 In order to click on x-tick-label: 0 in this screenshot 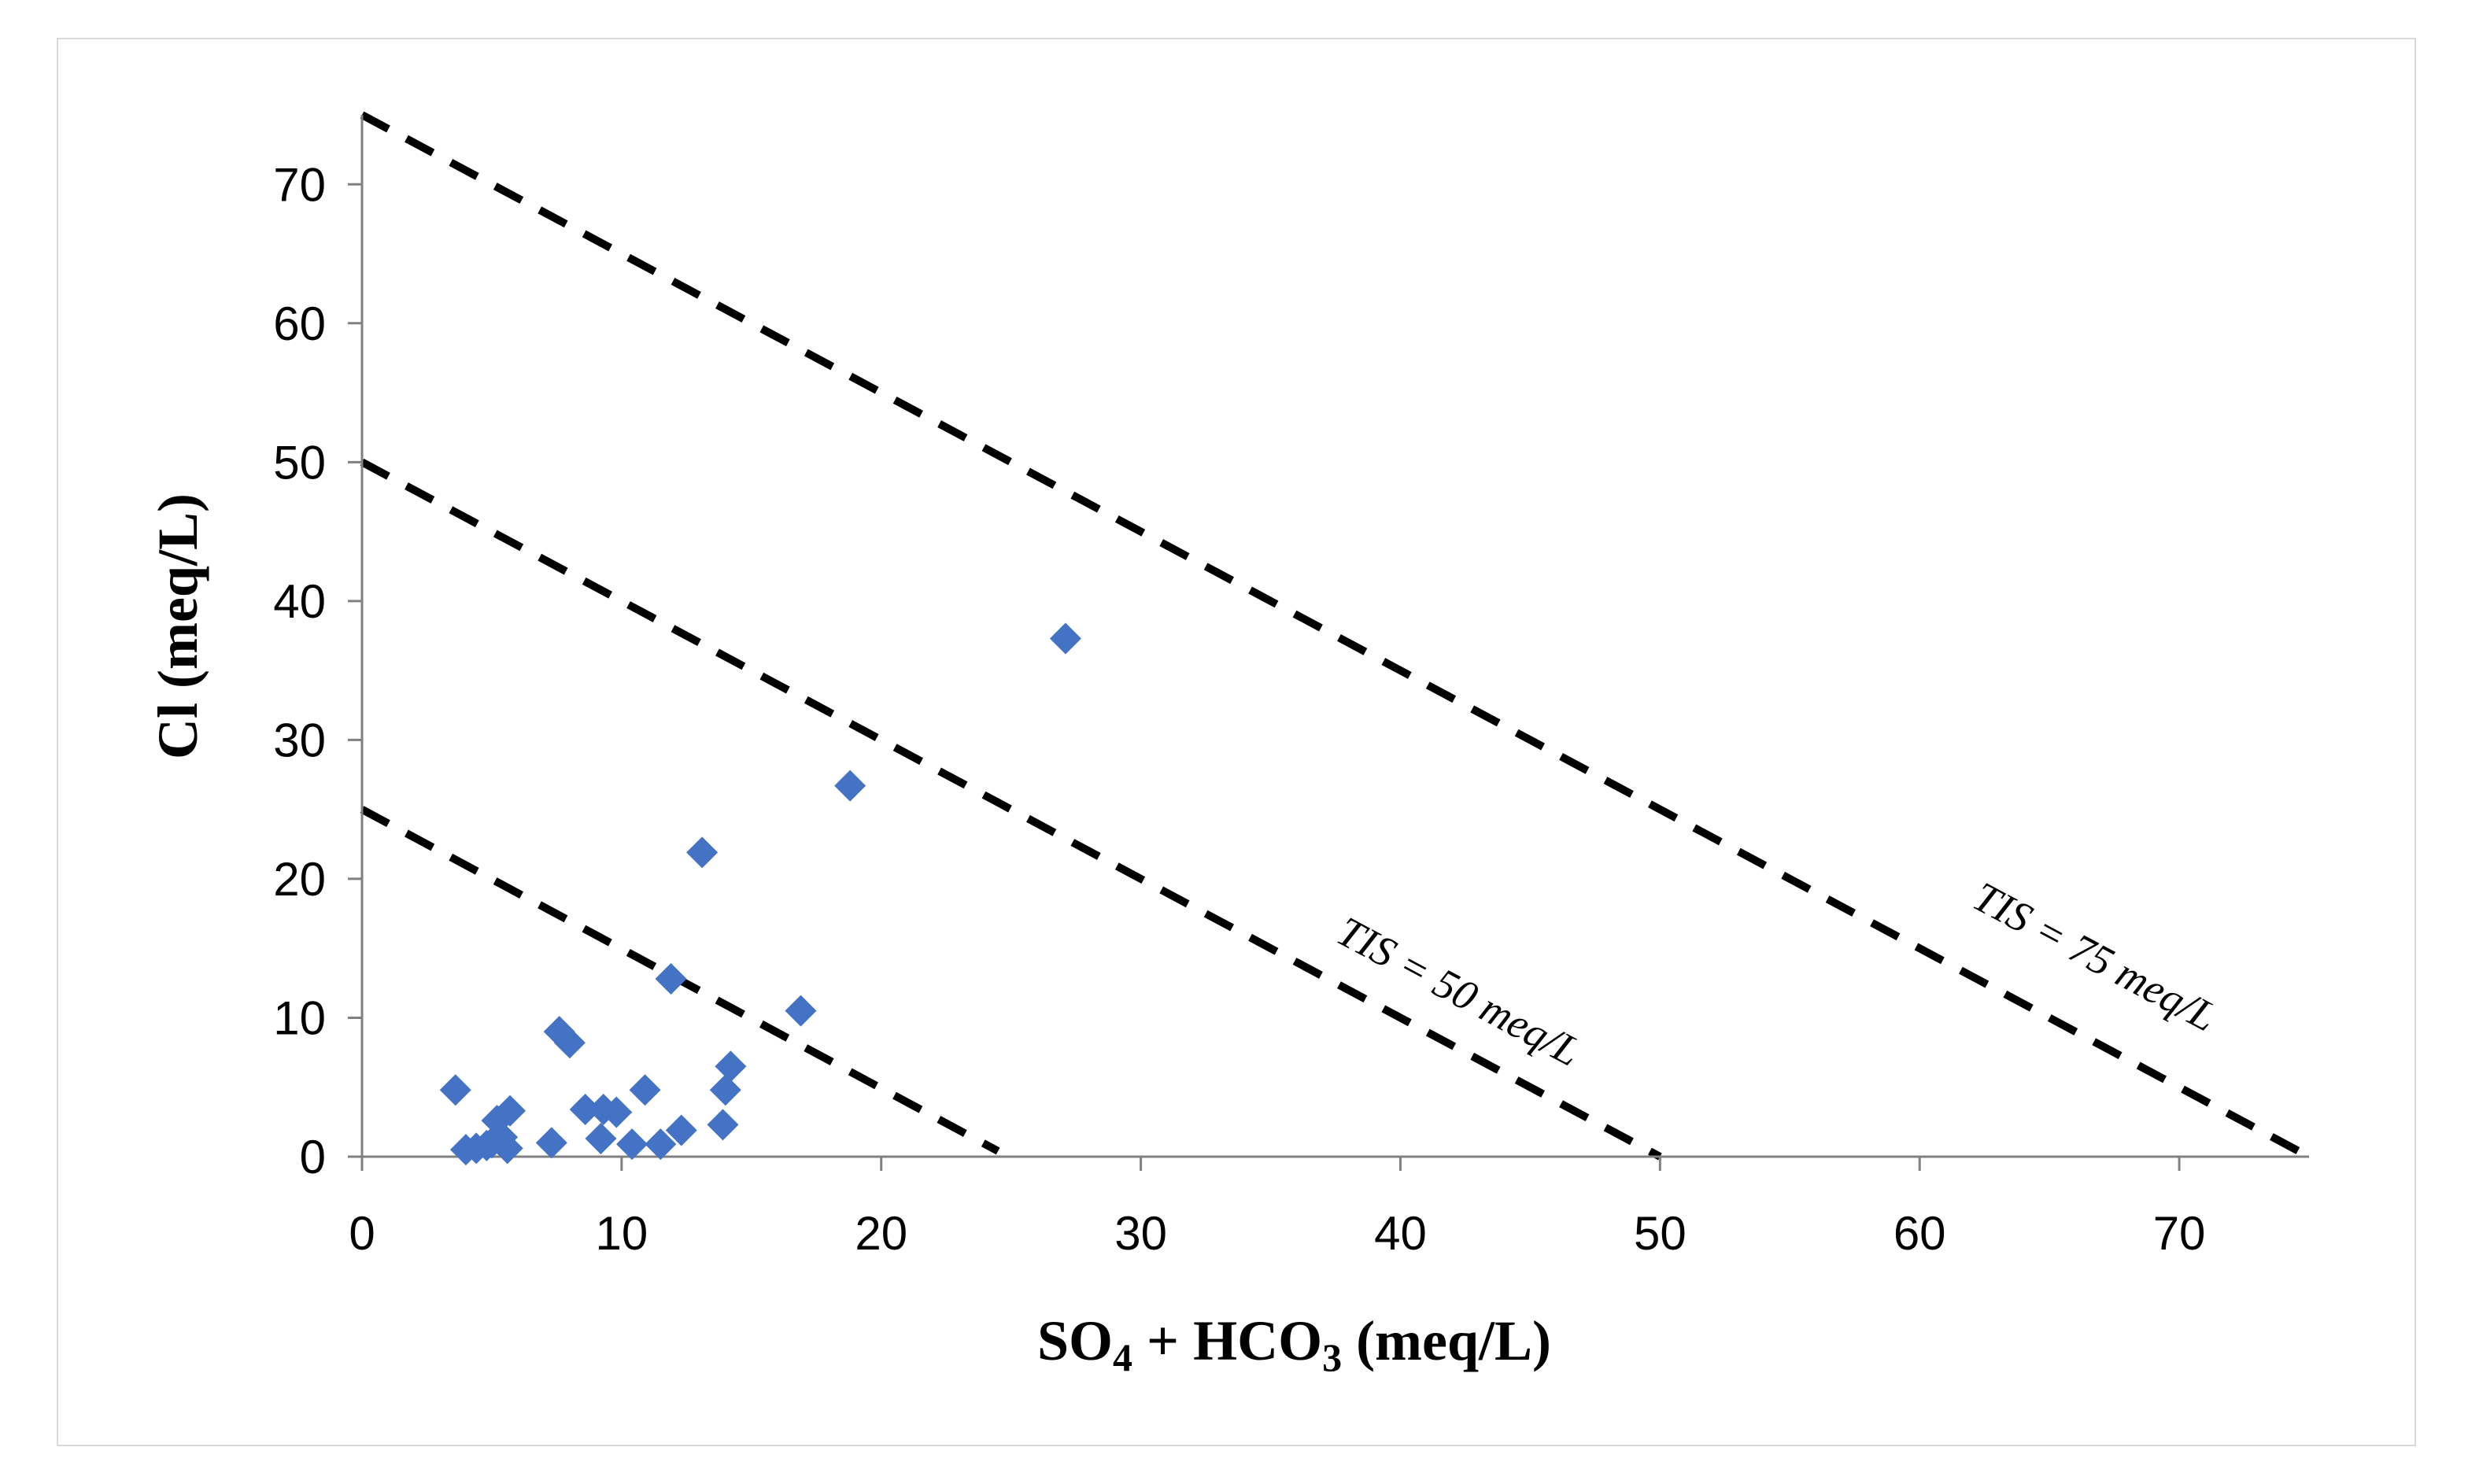, I will do `click(362, 1233)`.